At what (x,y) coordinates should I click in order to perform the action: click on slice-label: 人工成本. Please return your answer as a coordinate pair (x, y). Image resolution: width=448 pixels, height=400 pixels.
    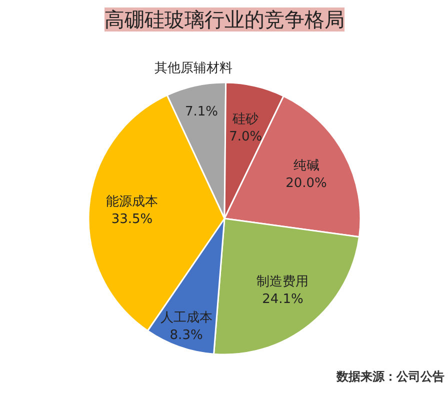
    Looking at the image, I should click on (186, 318).